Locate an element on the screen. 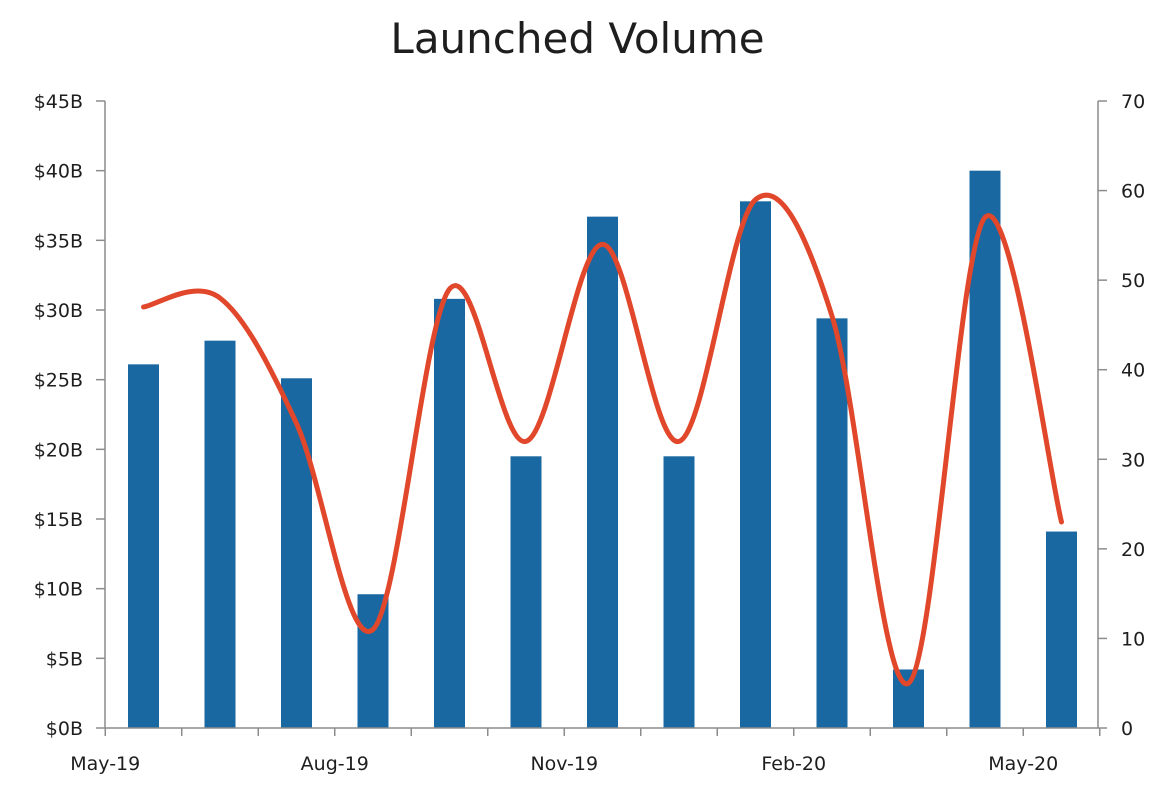 Image resolution: width=1172 pixels, height=794 pixels. x-tick-label: Feb-20 is located at coordinates (793, 764).